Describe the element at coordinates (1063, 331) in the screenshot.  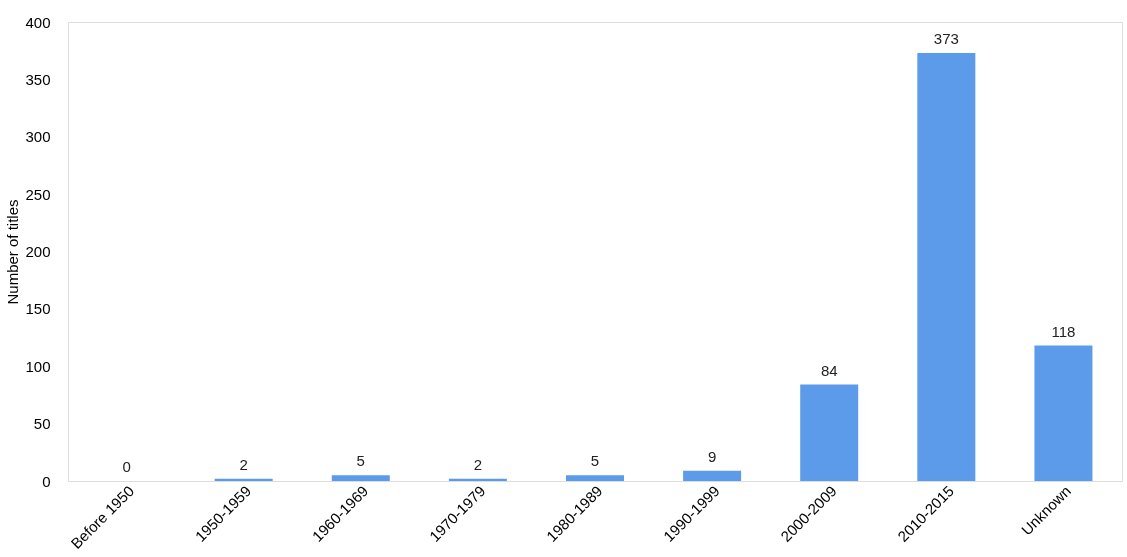
I see `data-label: 118` at that location.